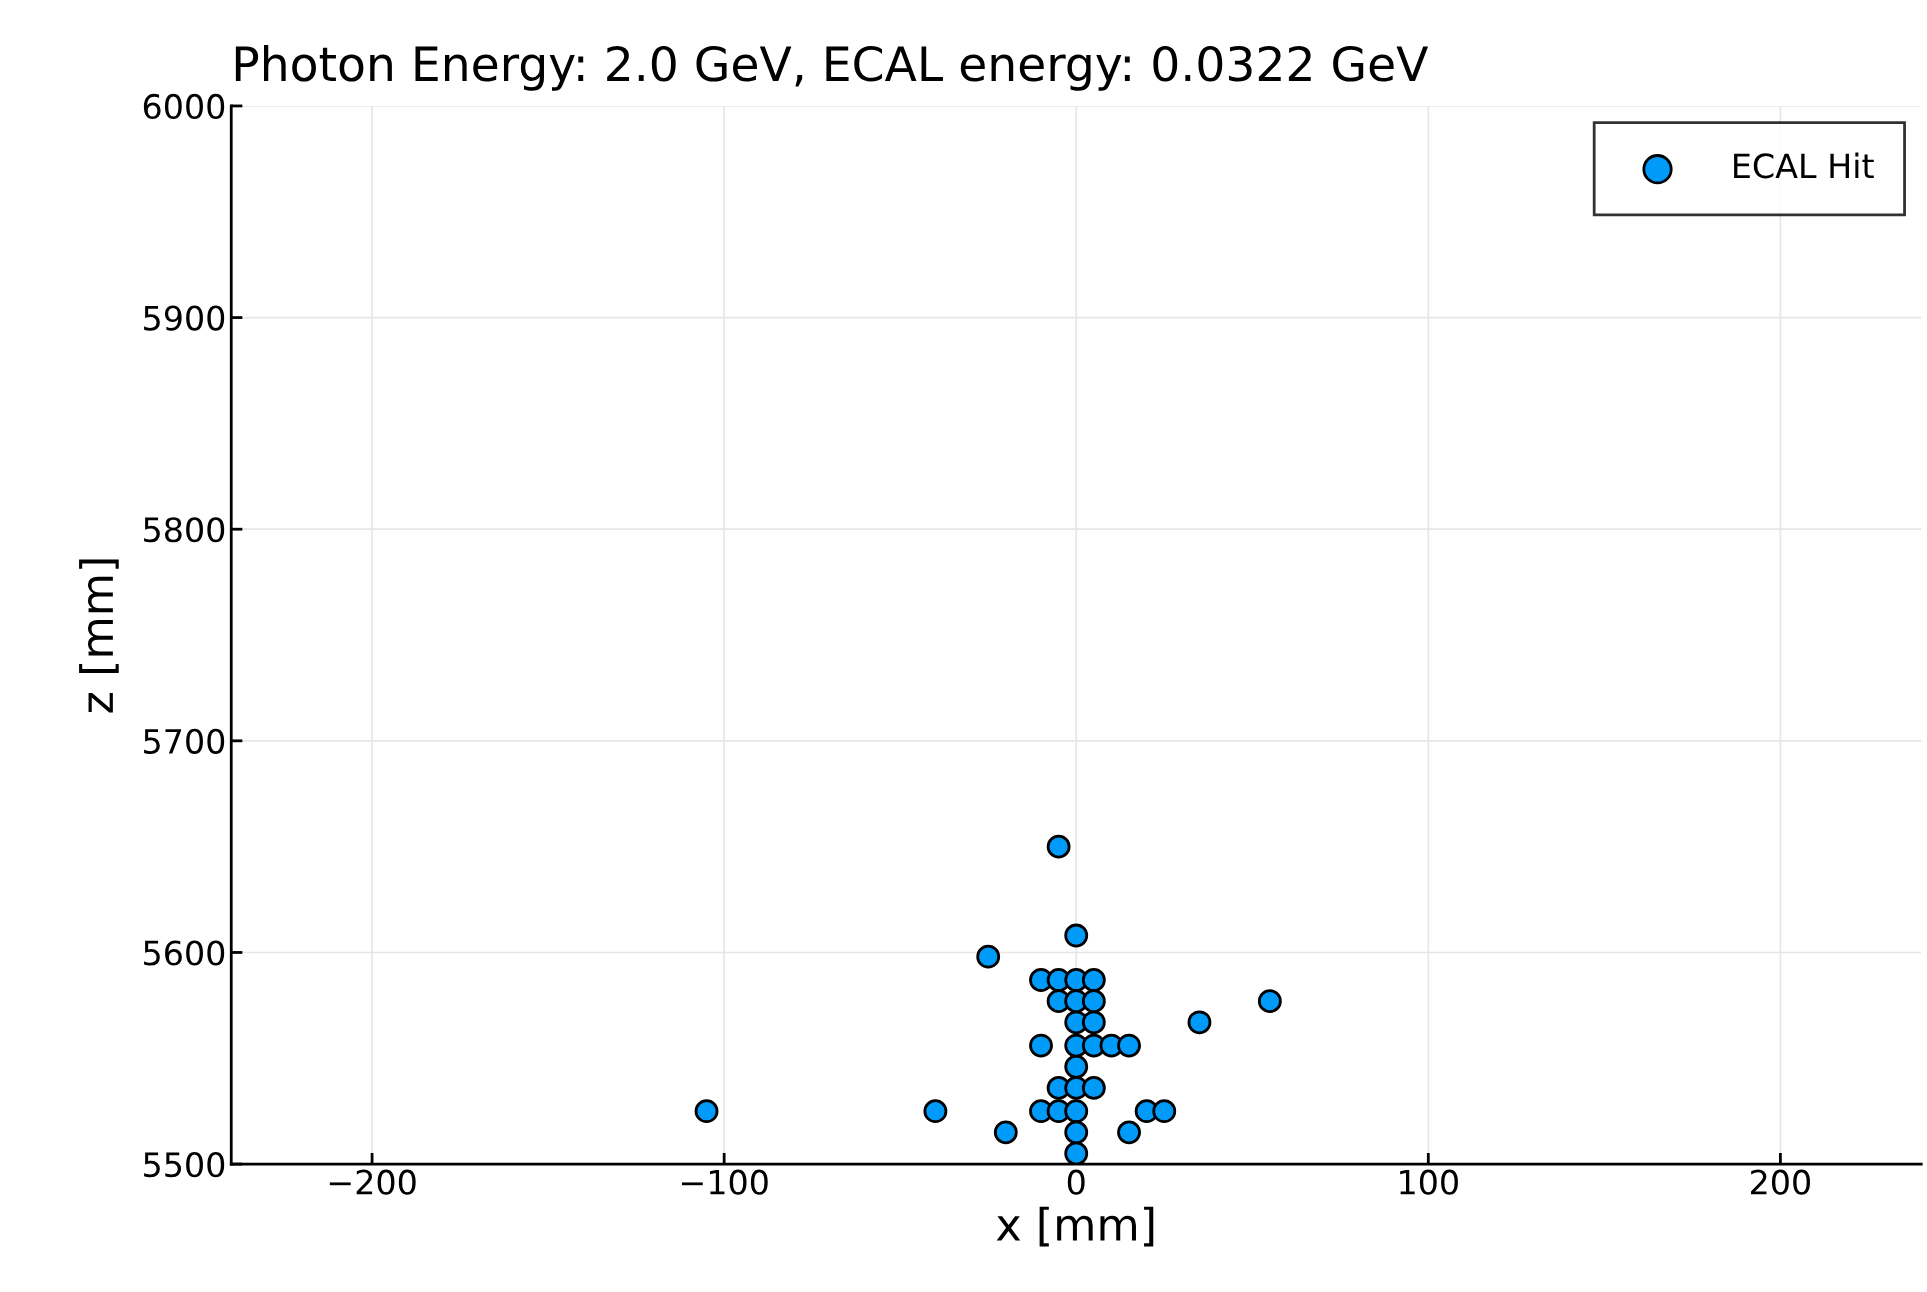  What do you see at coordinates (184, 530) in the screenshot?
I see `y-tick-label: 5800` at bounding box center [184, 530].